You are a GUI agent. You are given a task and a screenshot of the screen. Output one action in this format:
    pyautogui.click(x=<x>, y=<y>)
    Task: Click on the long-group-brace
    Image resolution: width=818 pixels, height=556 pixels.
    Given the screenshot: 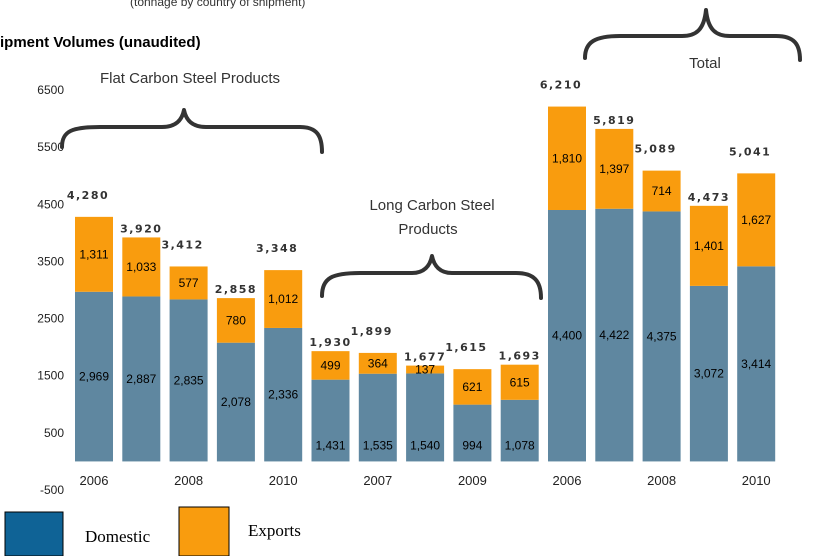 What is the action you would take?
    pyautogui.click(x=431, y=277)
    